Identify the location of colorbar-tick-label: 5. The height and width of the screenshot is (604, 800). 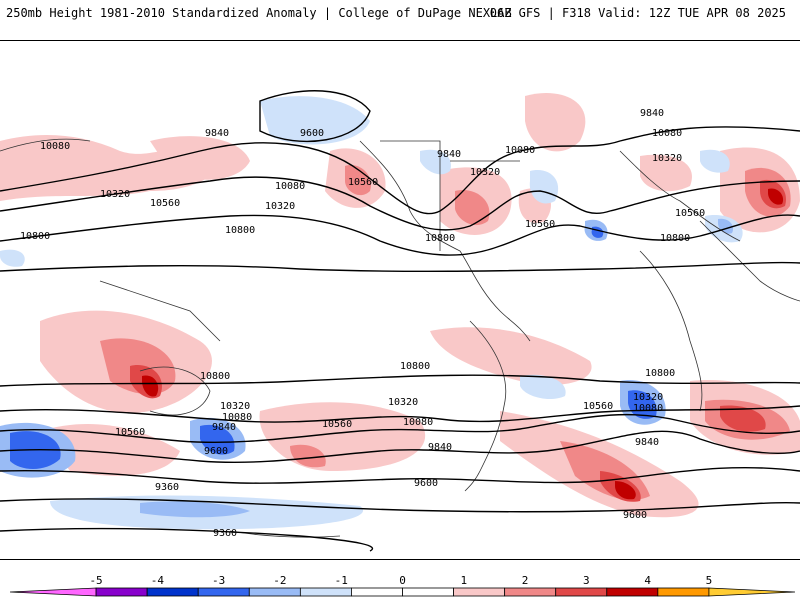
(709, 580).